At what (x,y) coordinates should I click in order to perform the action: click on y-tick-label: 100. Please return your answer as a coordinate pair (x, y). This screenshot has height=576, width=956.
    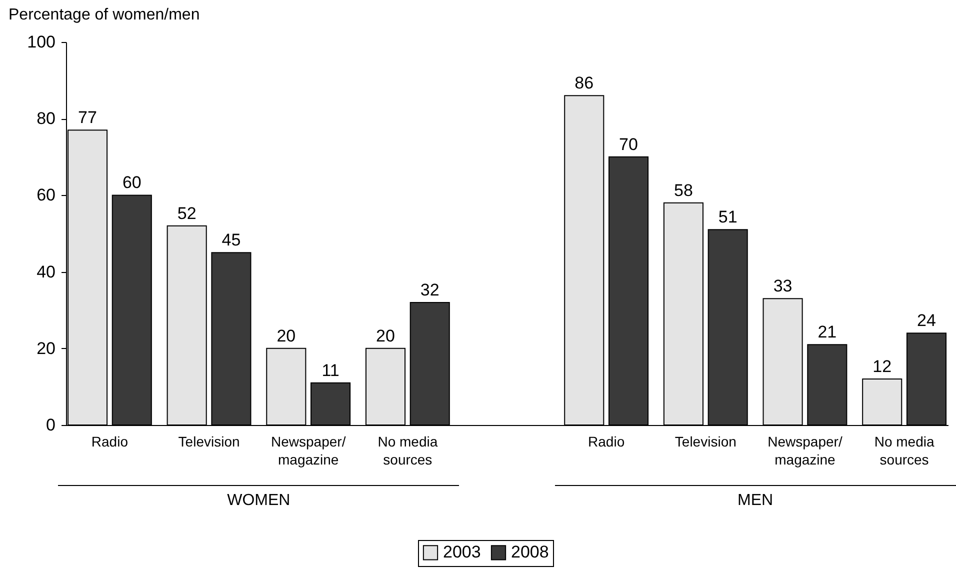
    Looking at the image, I should click on (41, 42).